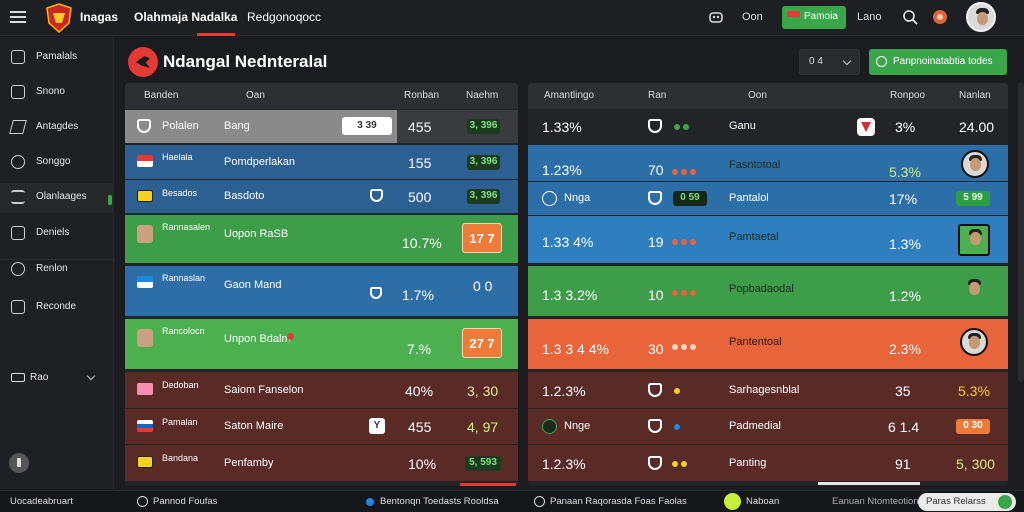 This screenshot has width=1024, height=512. What do you see at coordinates (284, 17) in the screenshot?
I see `nav-link-secondary: Redgonoqocc` at bounding box center [284, 17].